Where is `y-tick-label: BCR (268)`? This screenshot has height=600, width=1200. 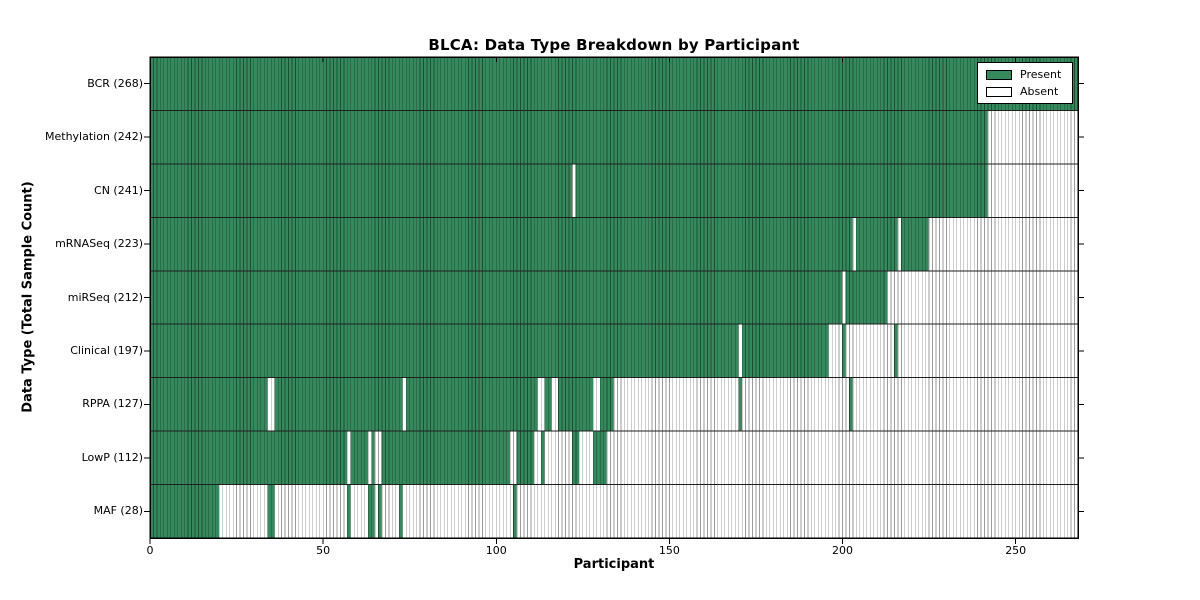
y-tick-label: BCR (268) is located at coordinates (115, 83).